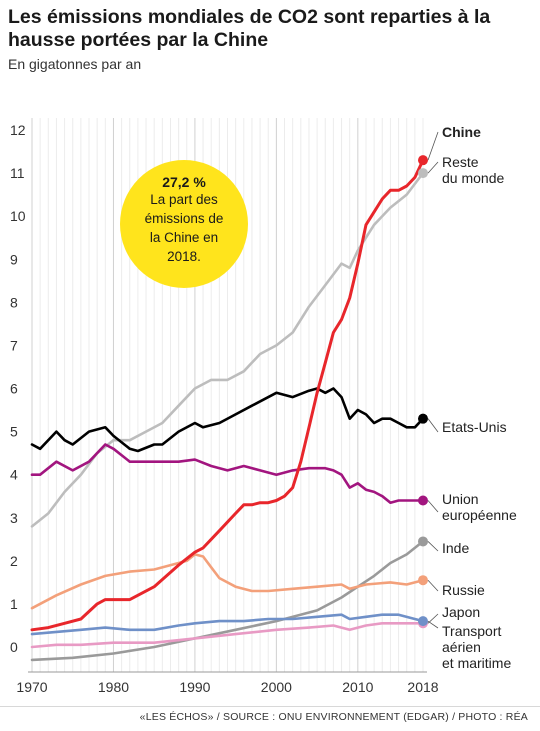  I want to click on x-tick-label: 1980, so click(113, 687).